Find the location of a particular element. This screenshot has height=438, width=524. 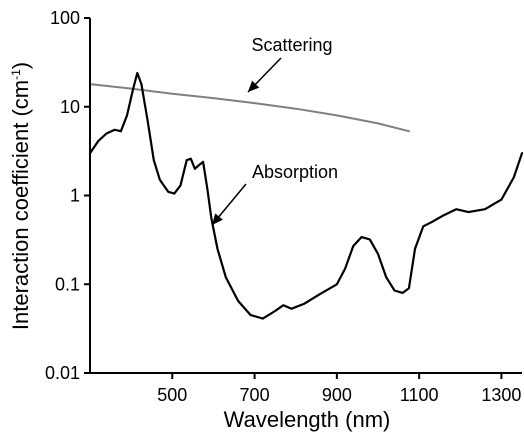

y-tick-label: 0.01 is located at coordinates (62, 373).